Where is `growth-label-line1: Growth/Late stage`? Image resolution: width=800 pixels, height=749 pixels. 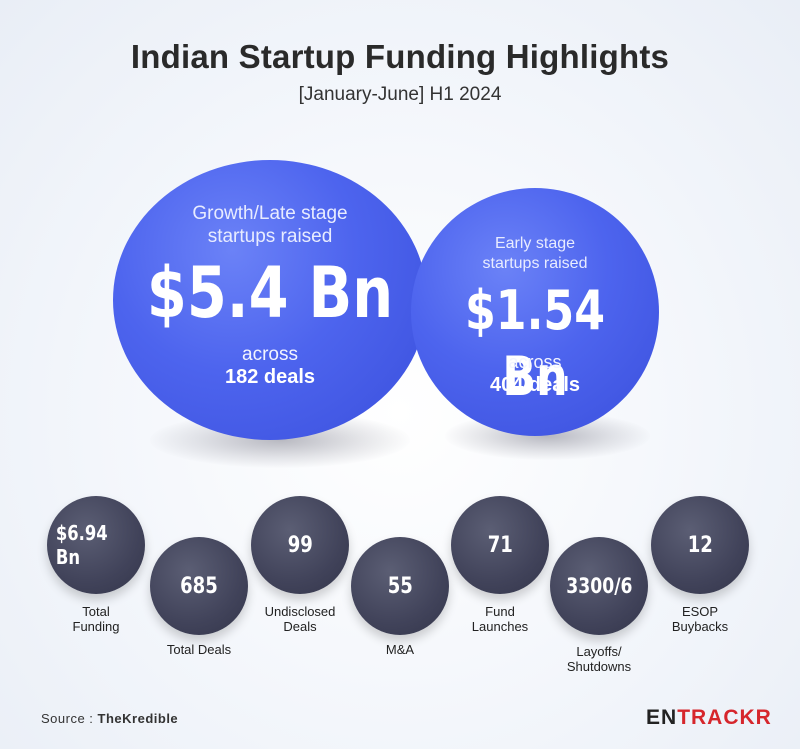 growth-label-line1: Growth/Late stage is located at coordinates (270, 213).